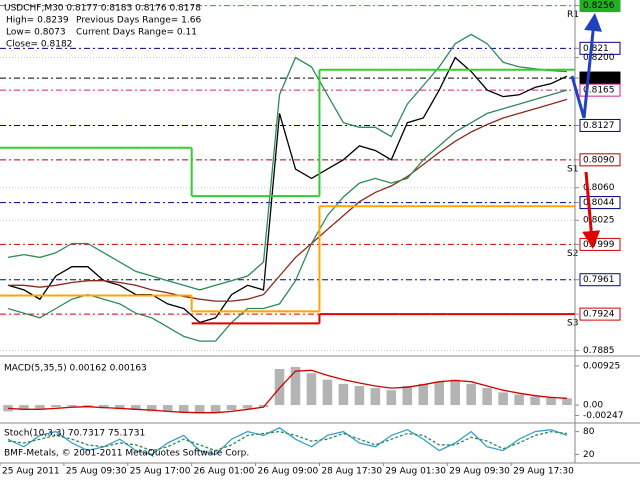 Image resolution: width=640 pixels, height=480 pixels. Describe the element at coordinates (543, 472) in the screenshot. I see `x-tick-label: 29 Aug 17:30` at that location.